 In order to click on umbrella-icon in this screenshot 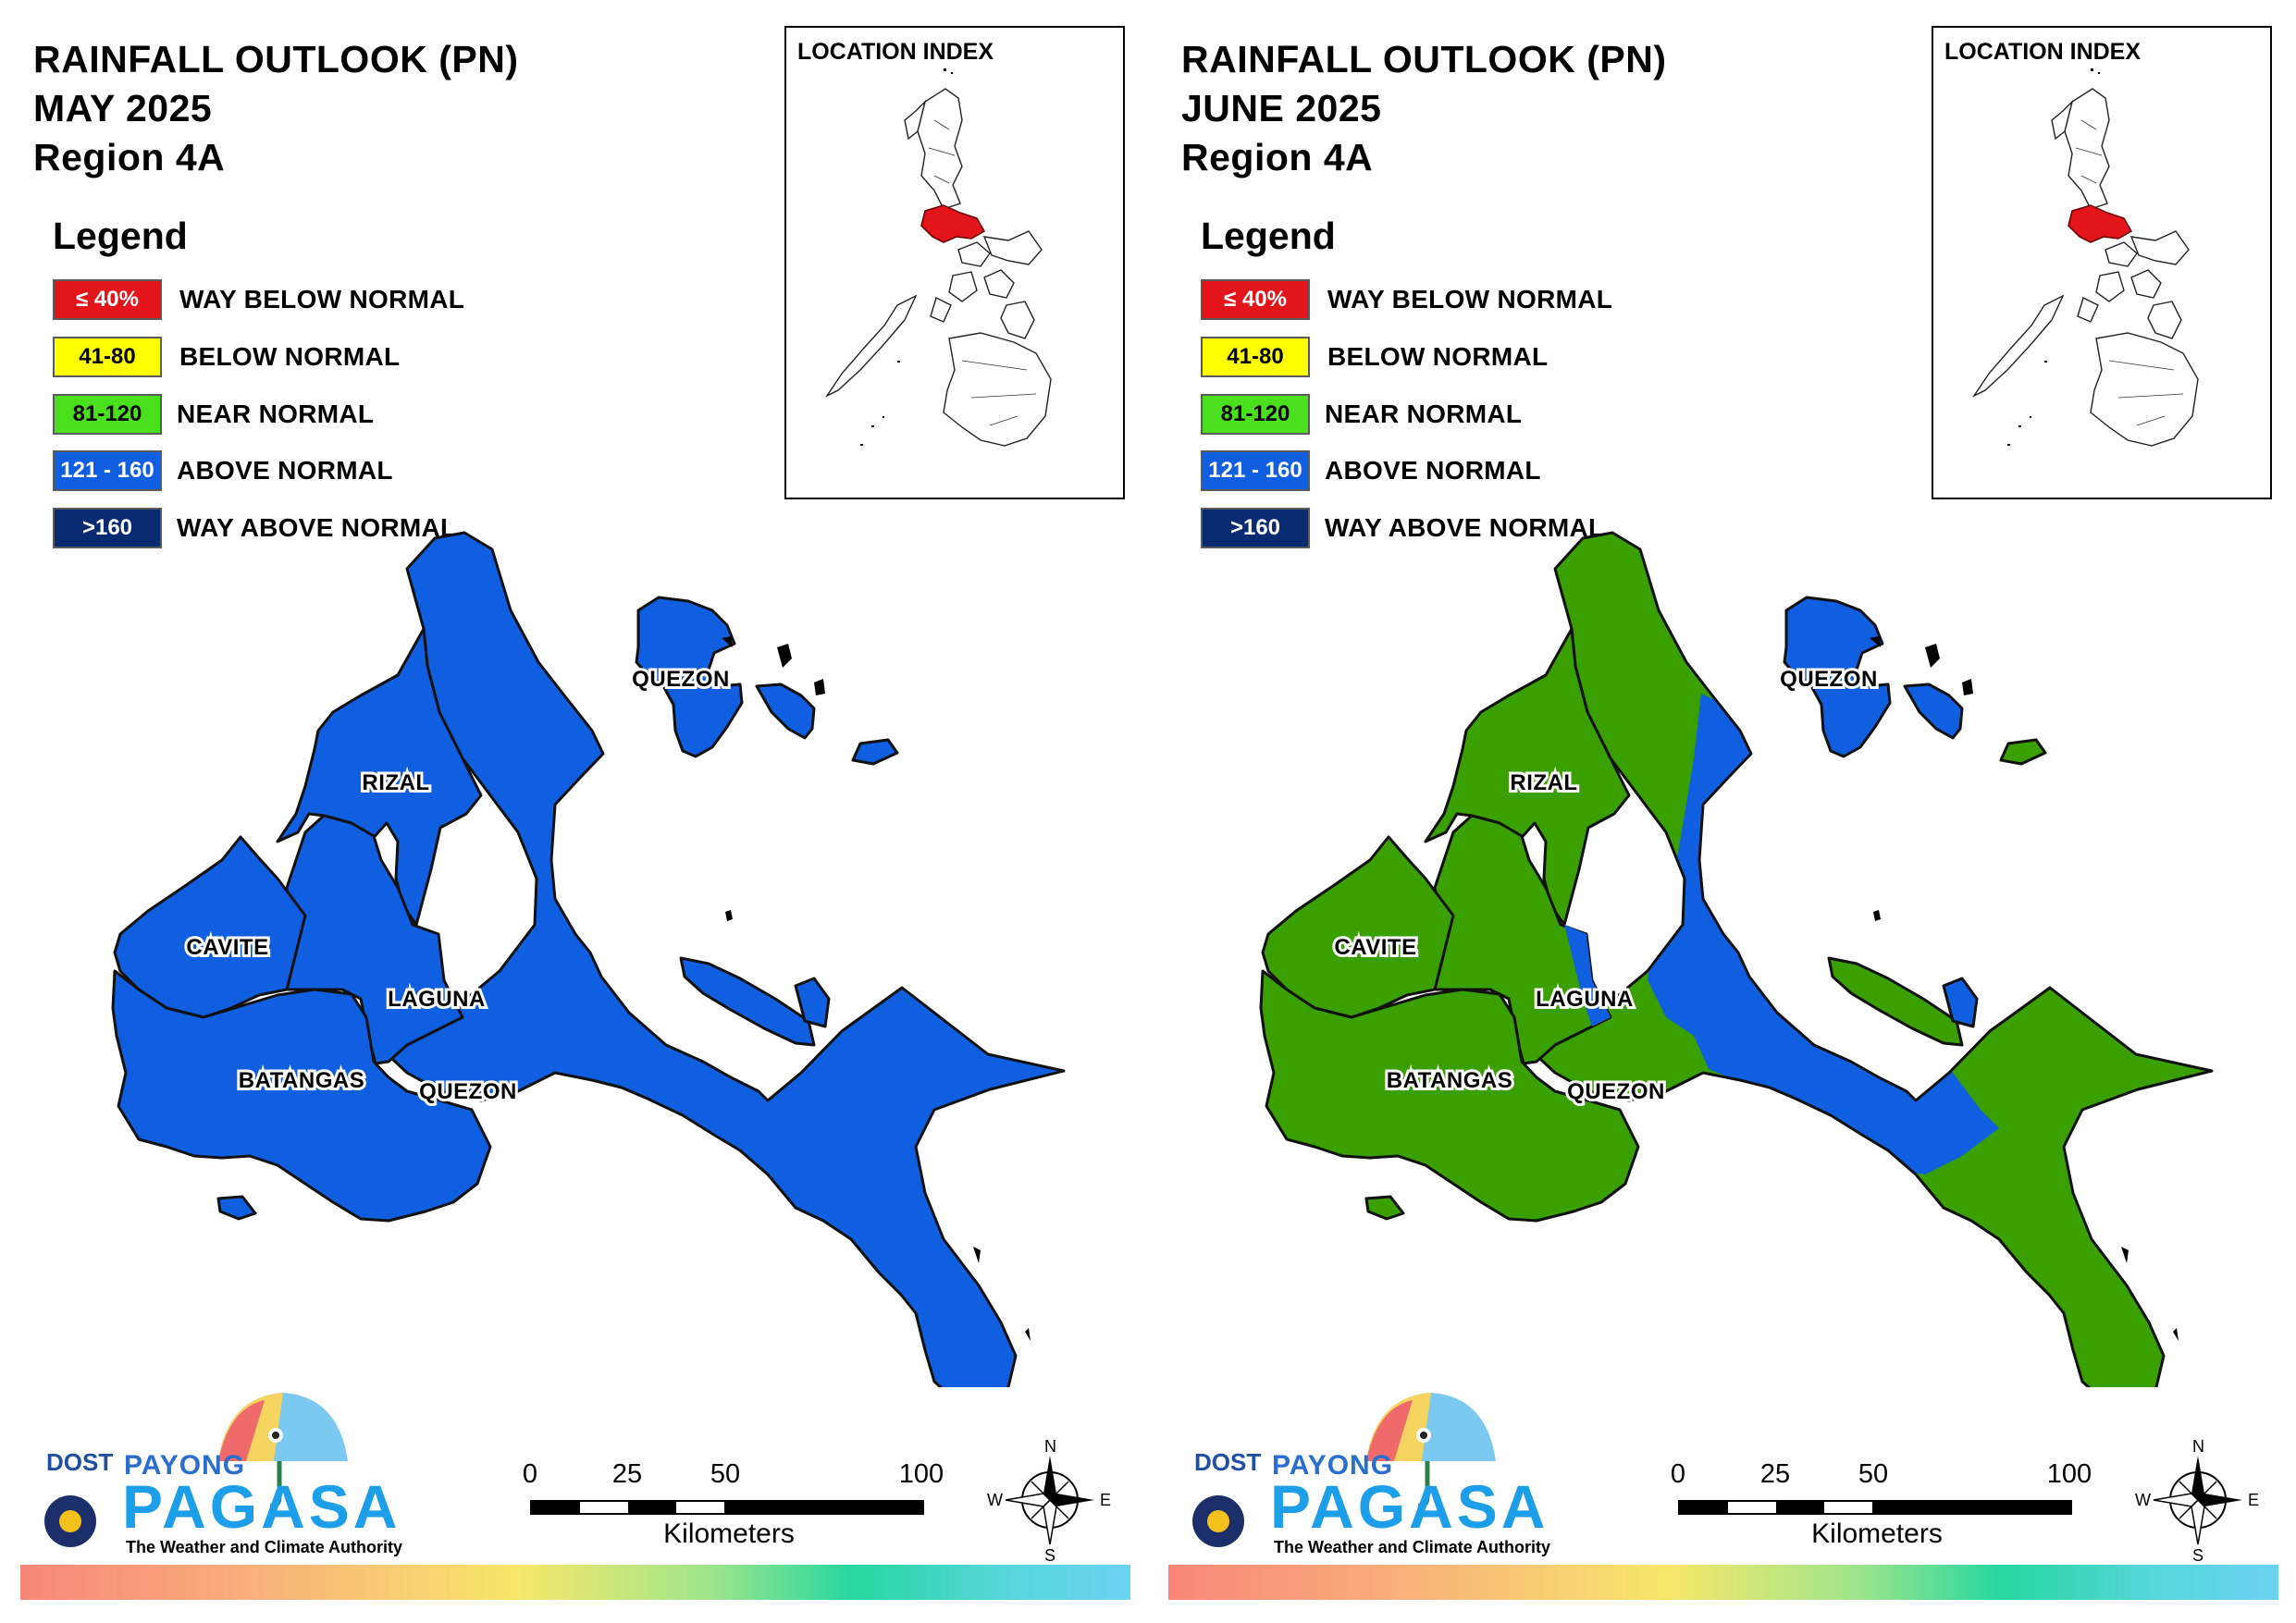, I will do `click(196, 1470)`.